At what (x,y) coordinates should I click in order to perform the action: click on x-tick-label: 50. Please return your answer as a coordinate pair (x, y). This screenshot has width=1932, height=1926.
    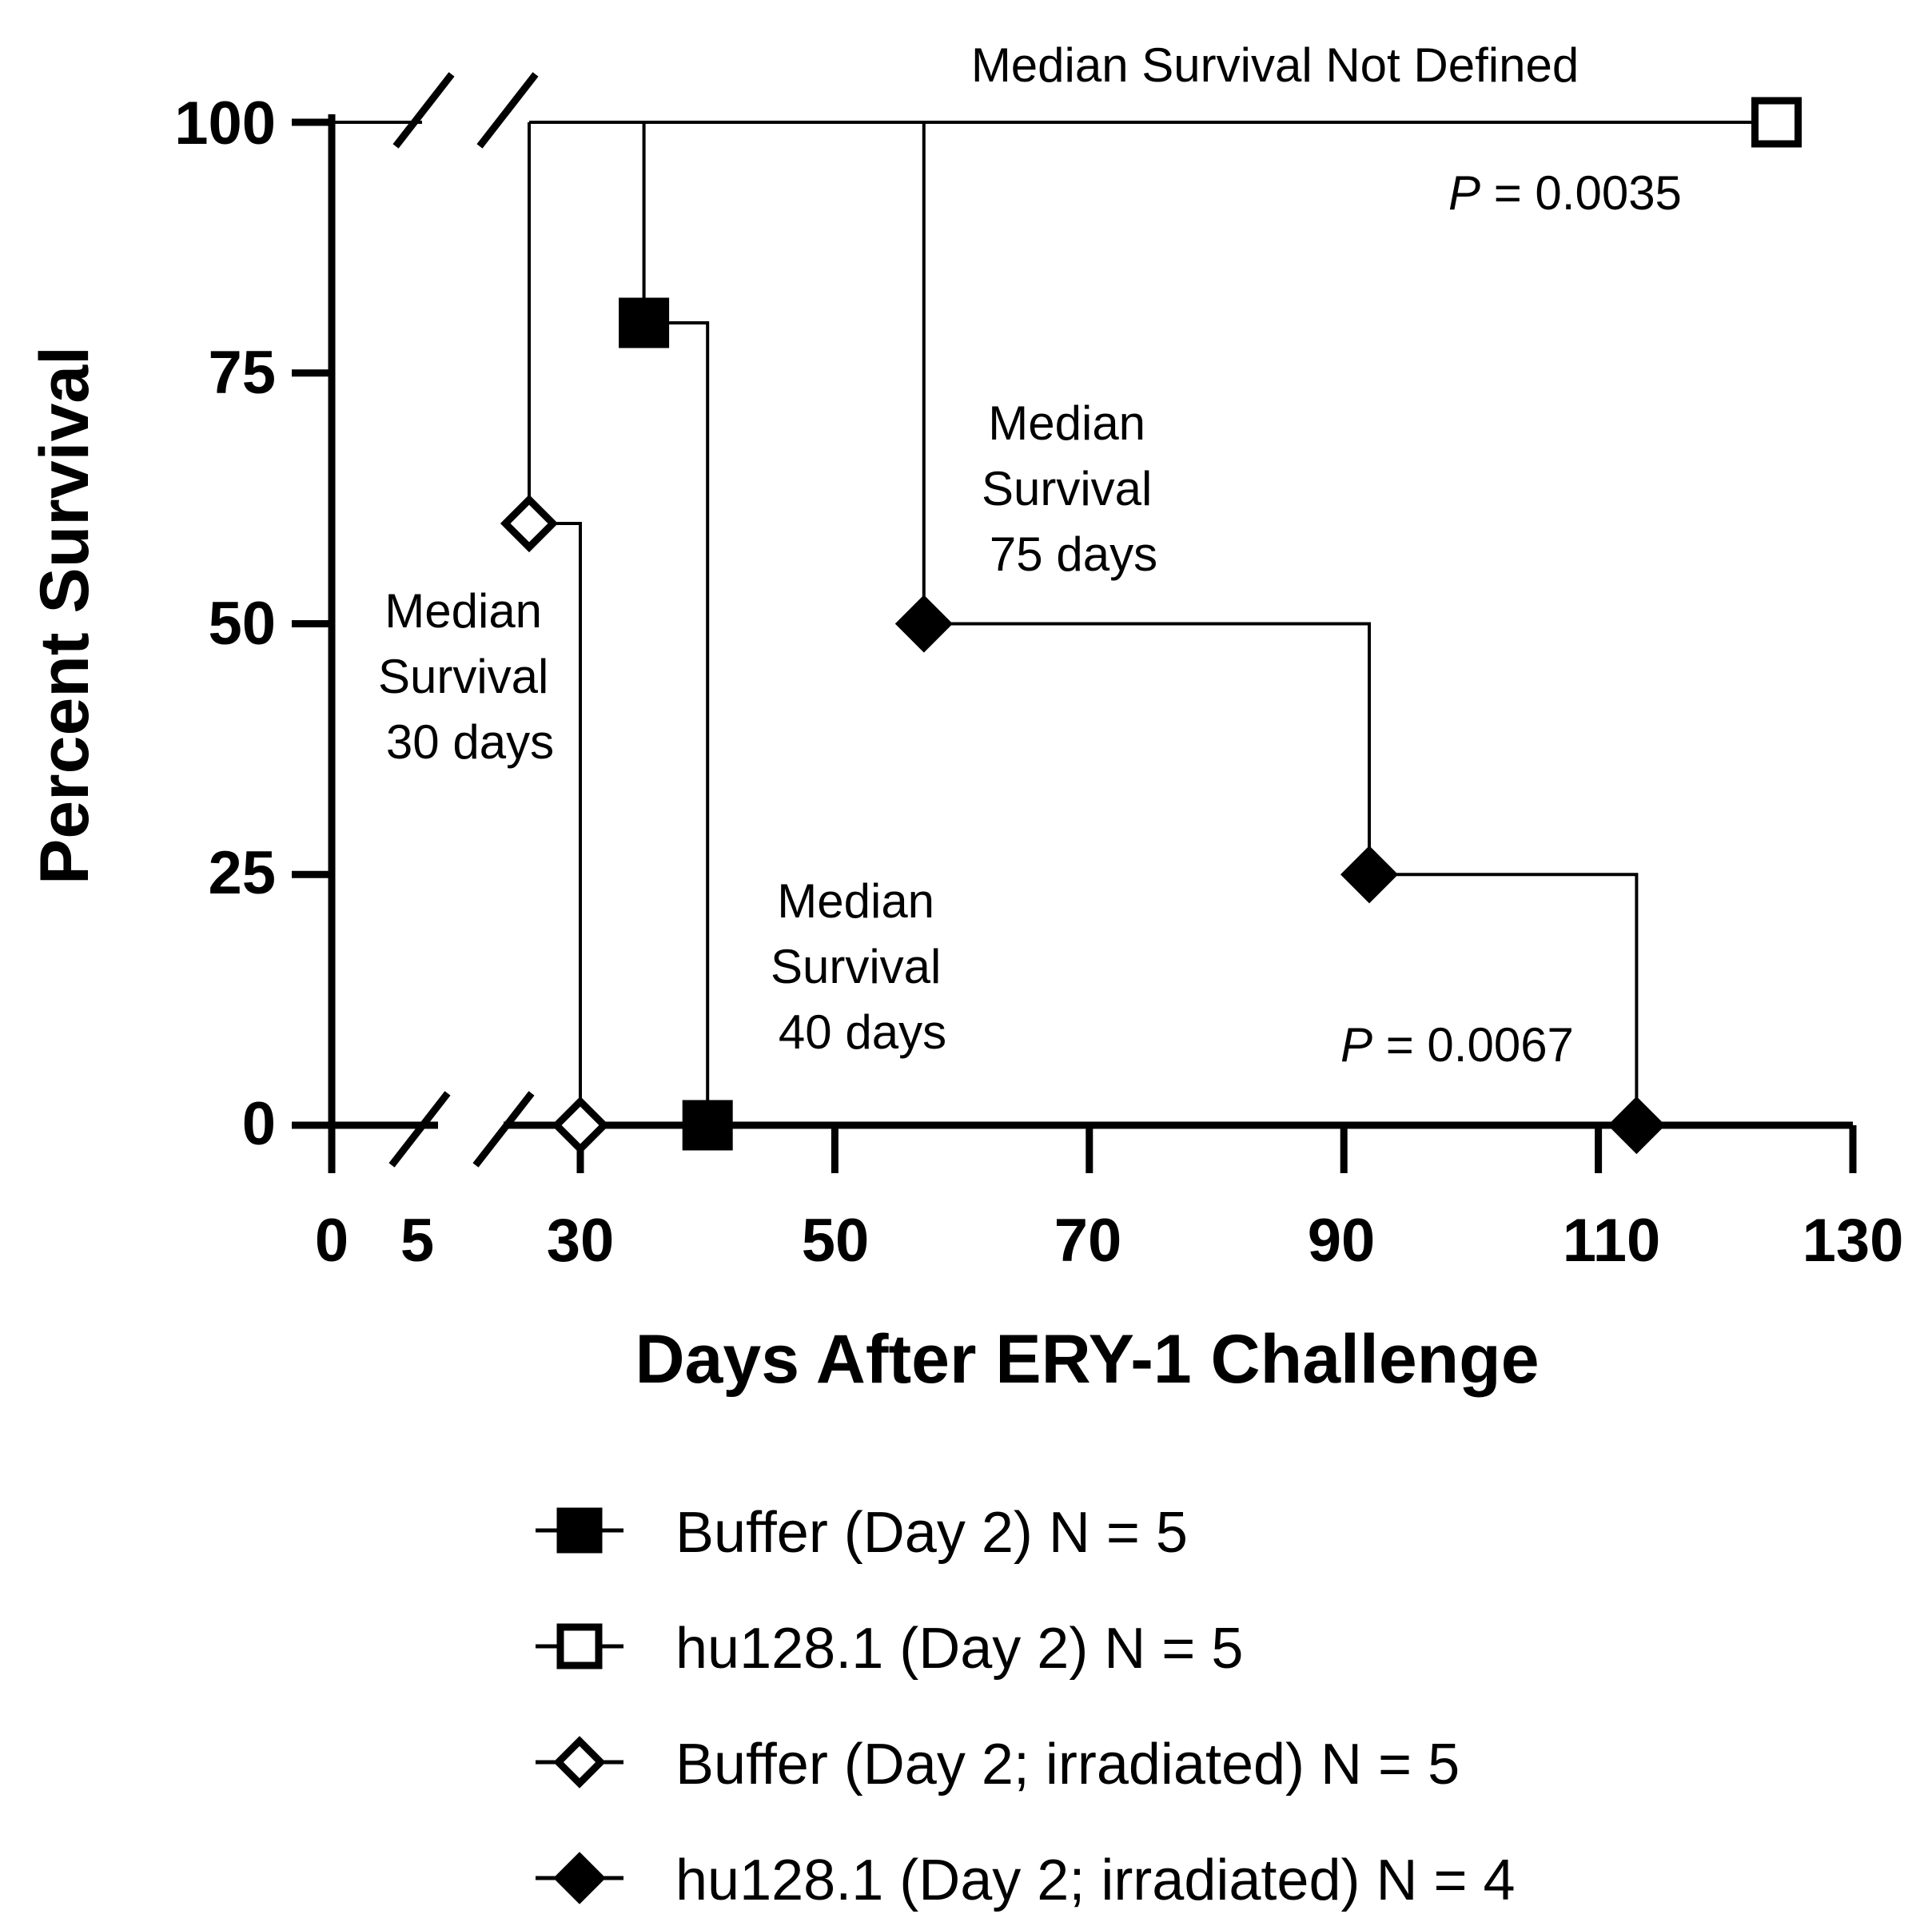
    Looking at the image, I should click on (836, 1241).